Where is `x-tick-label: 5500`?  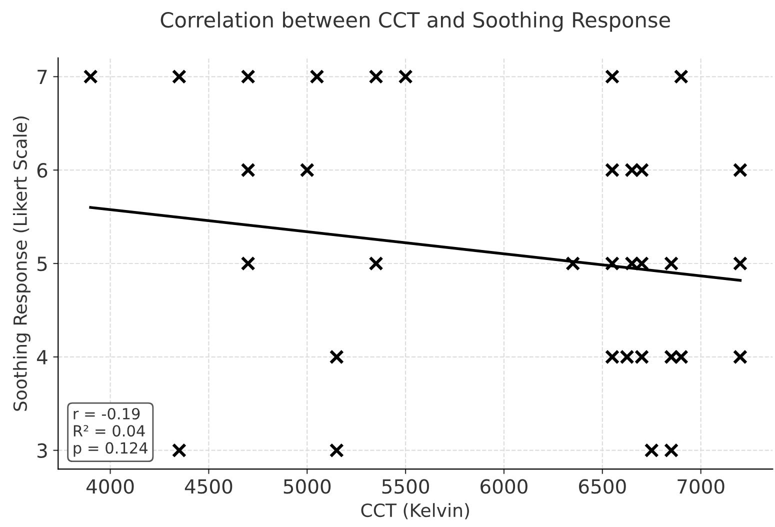 x-tick-label: 5500 is located at coordinates (406, 486).